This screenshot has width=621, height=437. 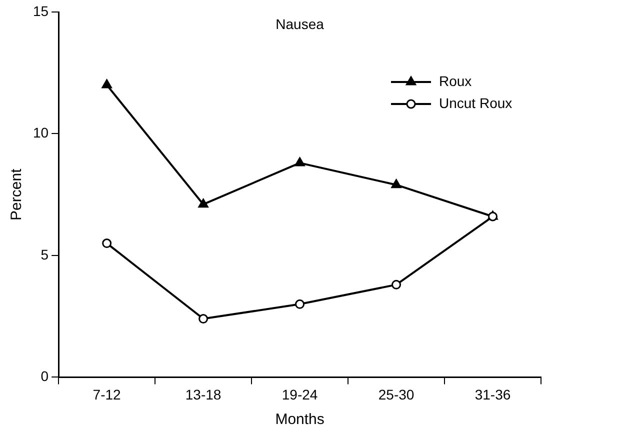 I want to click on y-tick-label: 15, so click(x=40, y=10).